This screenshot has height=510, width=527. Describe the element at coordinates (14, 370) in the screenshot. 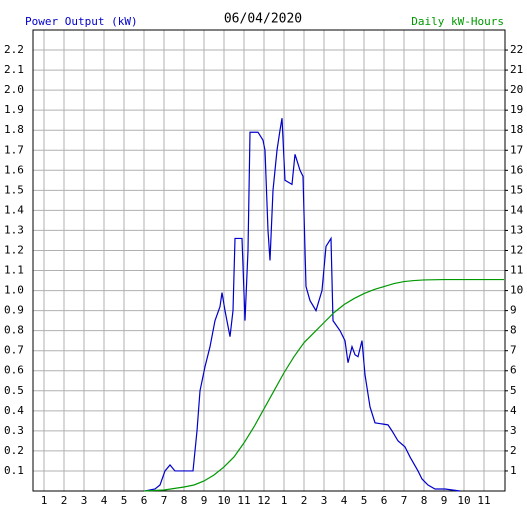

I see `y-tick-label: 0.6` at that location.